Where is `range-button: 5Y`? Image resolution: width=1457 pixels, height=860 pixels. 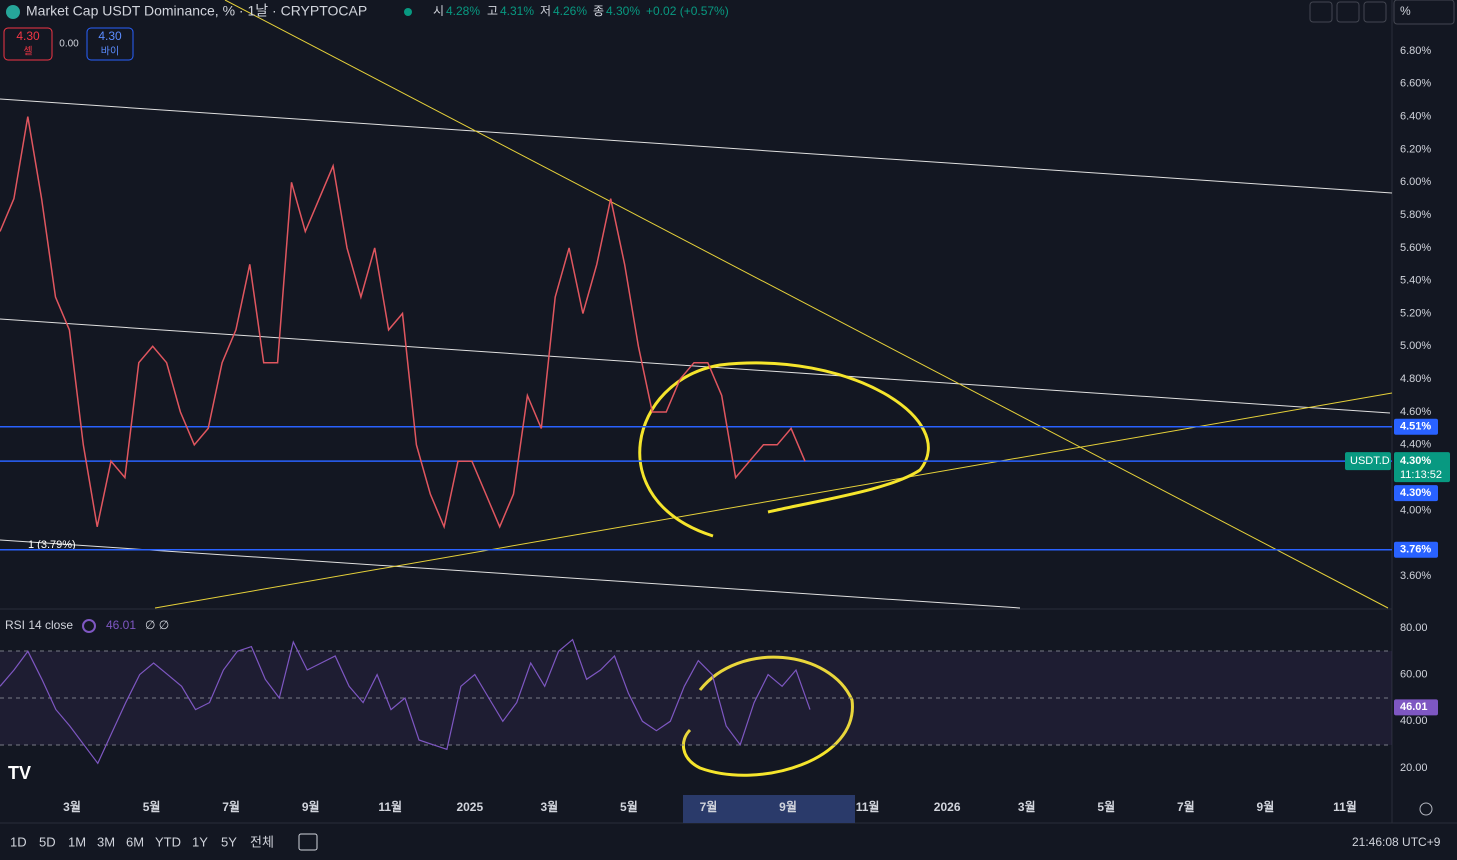 range-button: 5Y is located at coordinates (229, 841).